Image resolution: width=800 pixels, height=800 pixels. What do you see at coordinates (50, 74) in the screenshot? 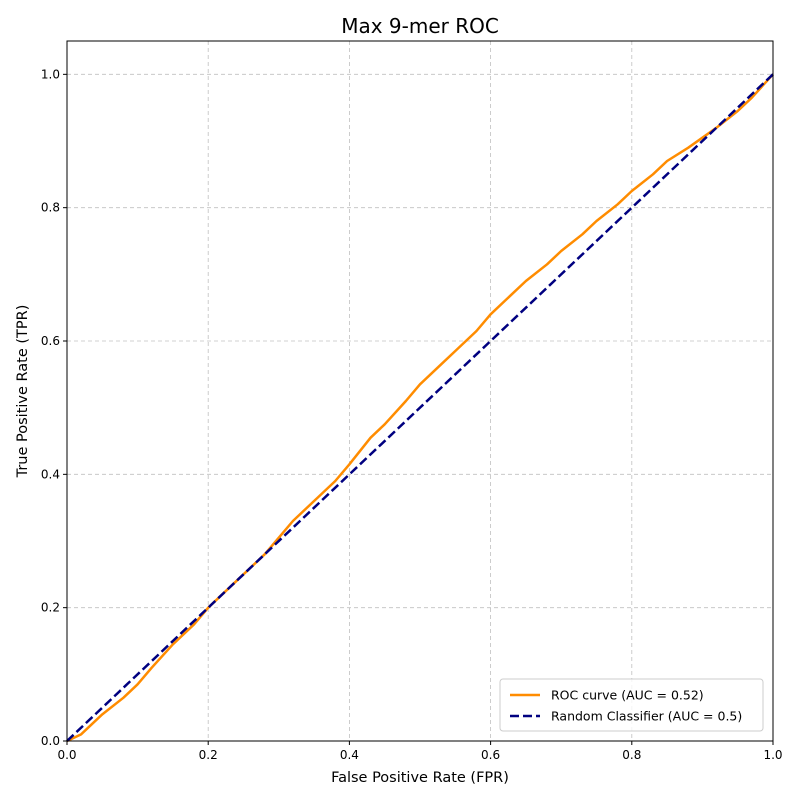
I see `y-tick-label: 1.0` at bounding box center [50, 74].